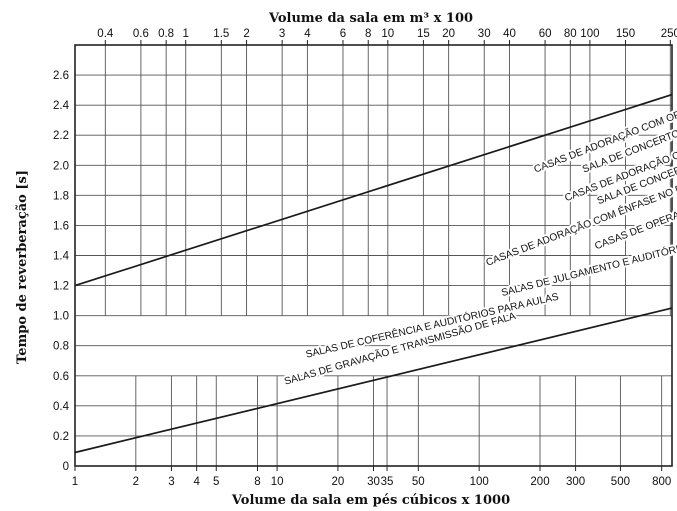 This screenshot has height=511, width=677. Describe the element at coordinates (61, 166) in the screenshot. I see `y-tick-label: 2.0` at that location.